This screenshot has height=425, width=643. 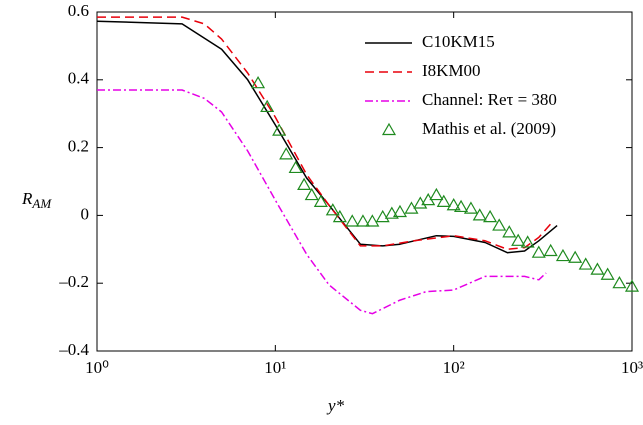 I want to click on y-axis-label-main: R, so click(x=27, y=198).